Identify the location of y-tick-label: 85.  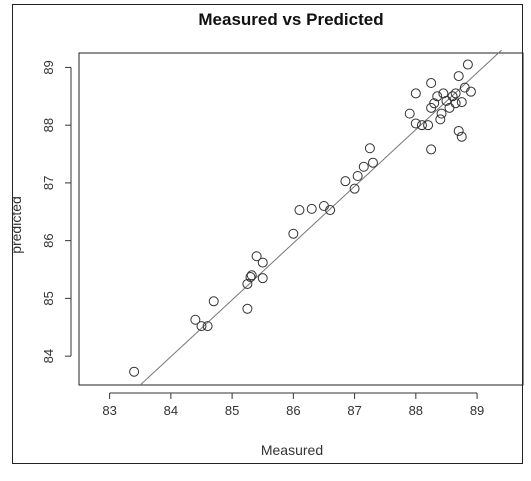
(48, 298).